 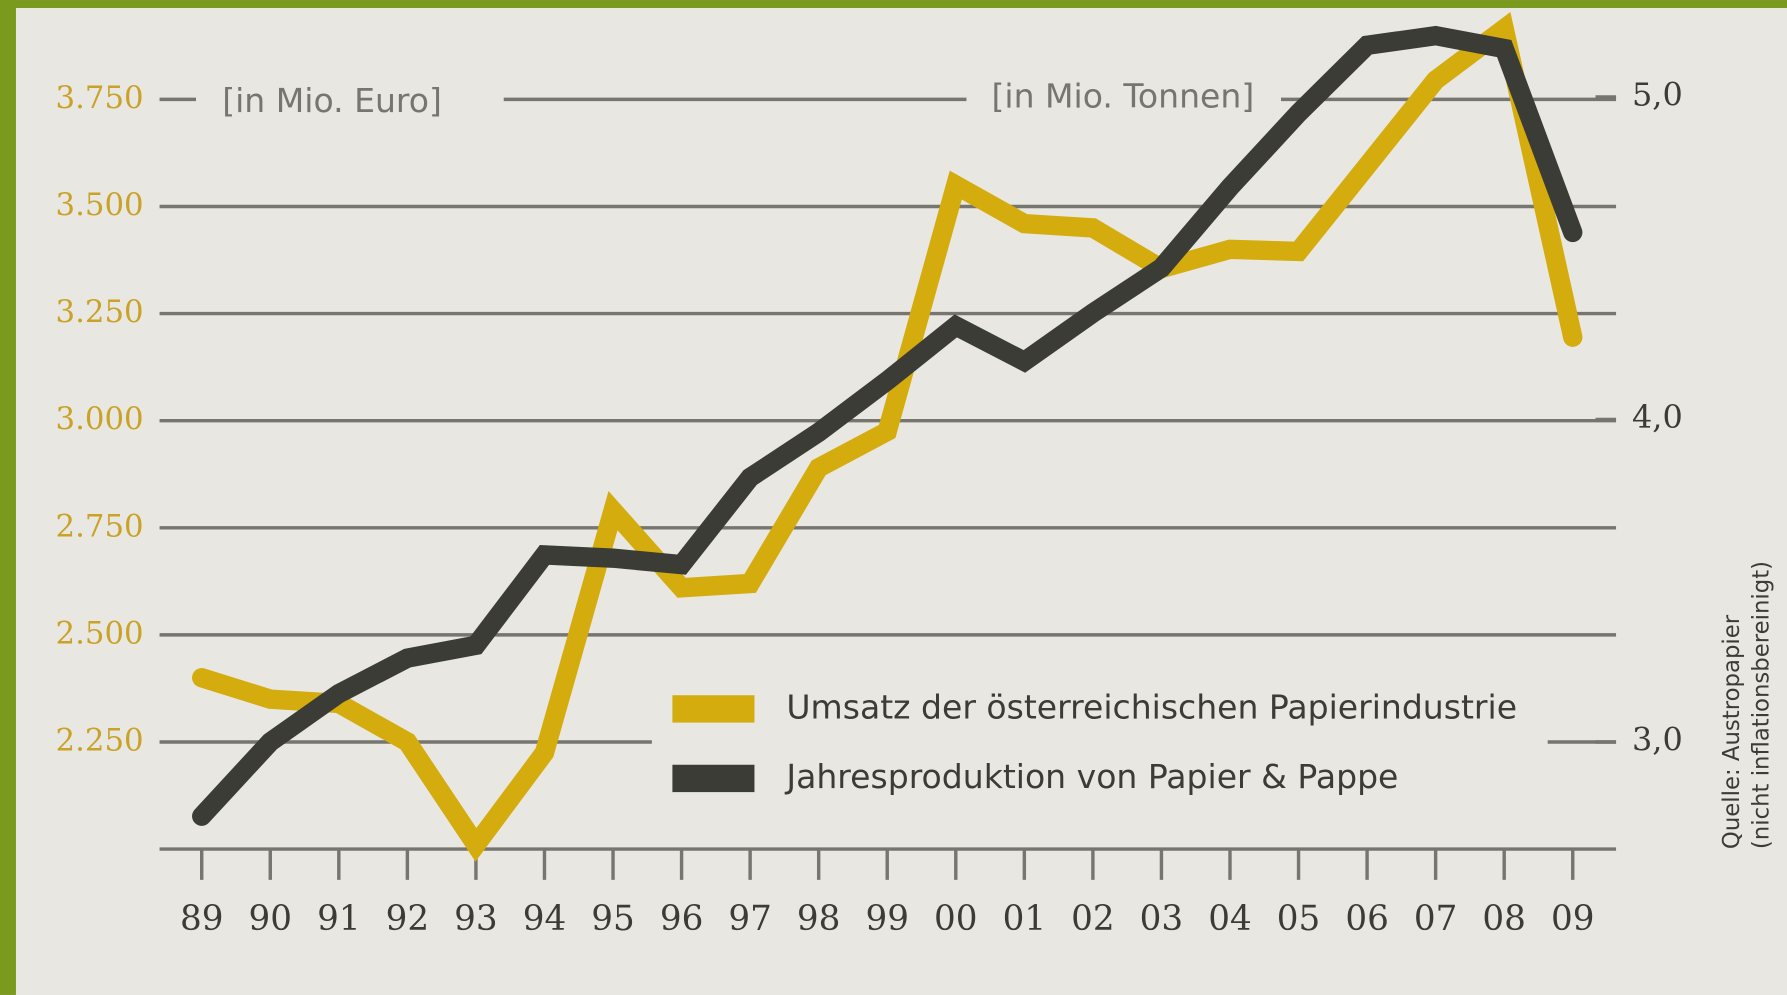 What do you see at coordinates (1091, 776) in the screenshot?
I see `legend-label: Jahresproduktion von Papier & Pappe` at bounding box center [1091, 776].